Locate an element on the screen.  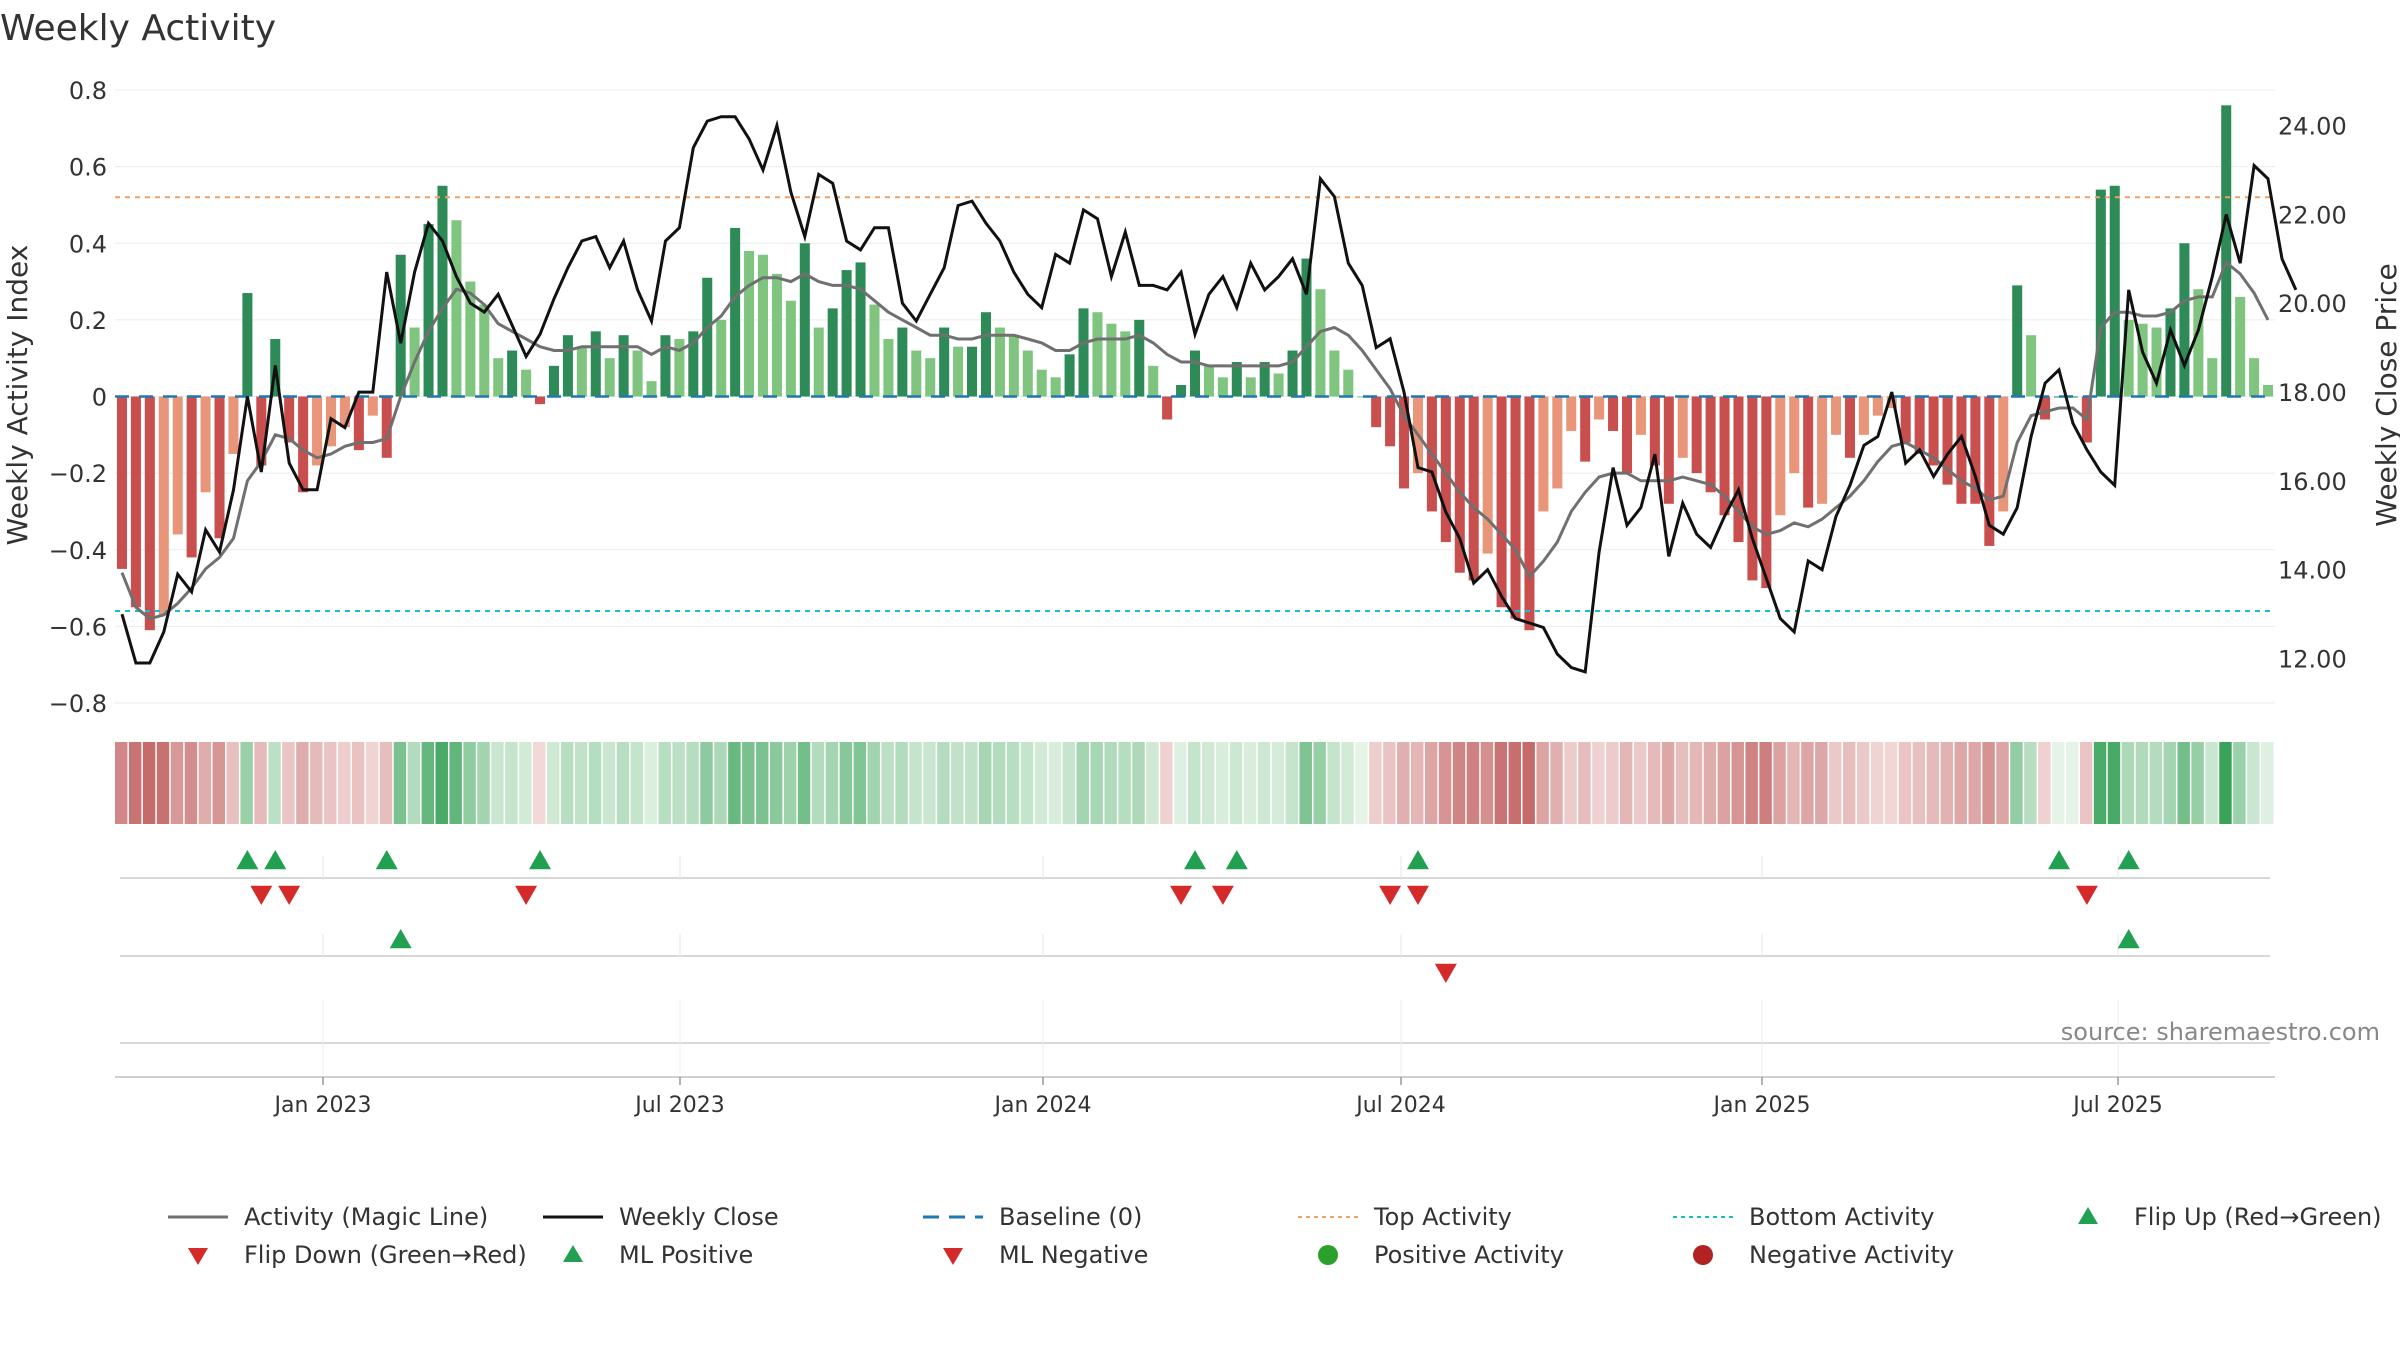
y-tick-label: 0.6 is located at coordinates (88, 168).